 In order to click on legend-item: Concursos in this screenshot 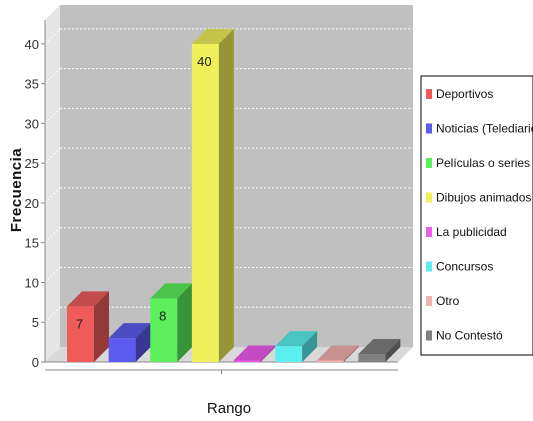, I will do `click(459, 267)`.